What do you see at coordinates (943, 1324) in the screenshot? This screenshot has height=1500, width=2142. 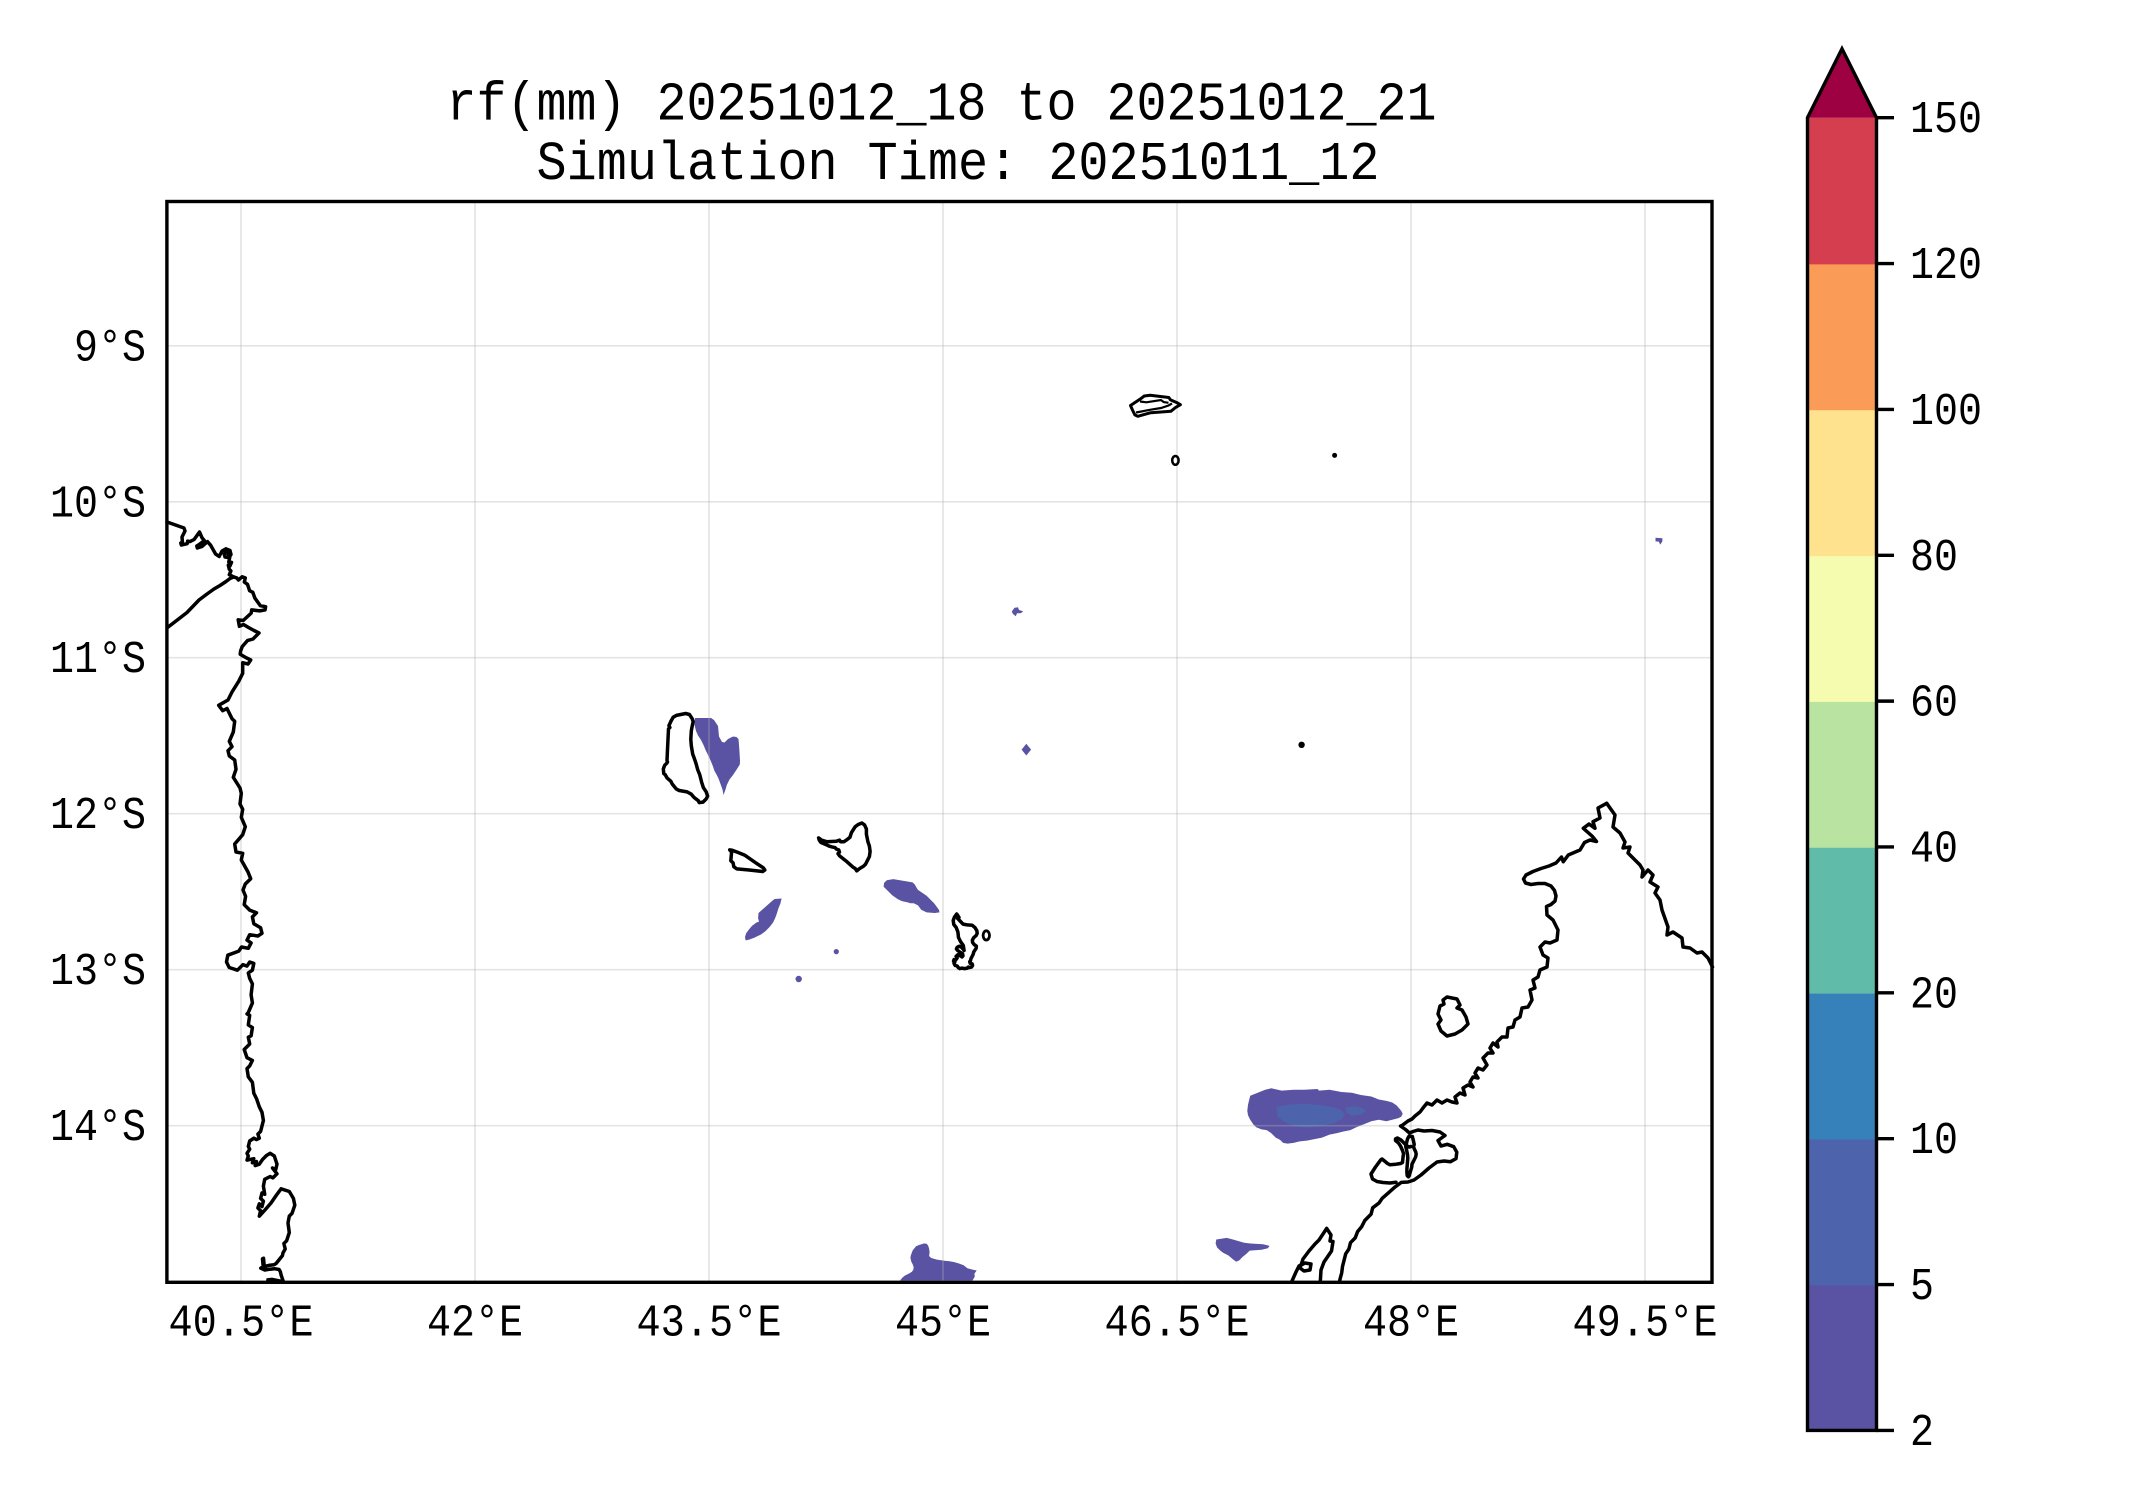 I see `svg-text: 45°E` at bounding box center [943, 1324].